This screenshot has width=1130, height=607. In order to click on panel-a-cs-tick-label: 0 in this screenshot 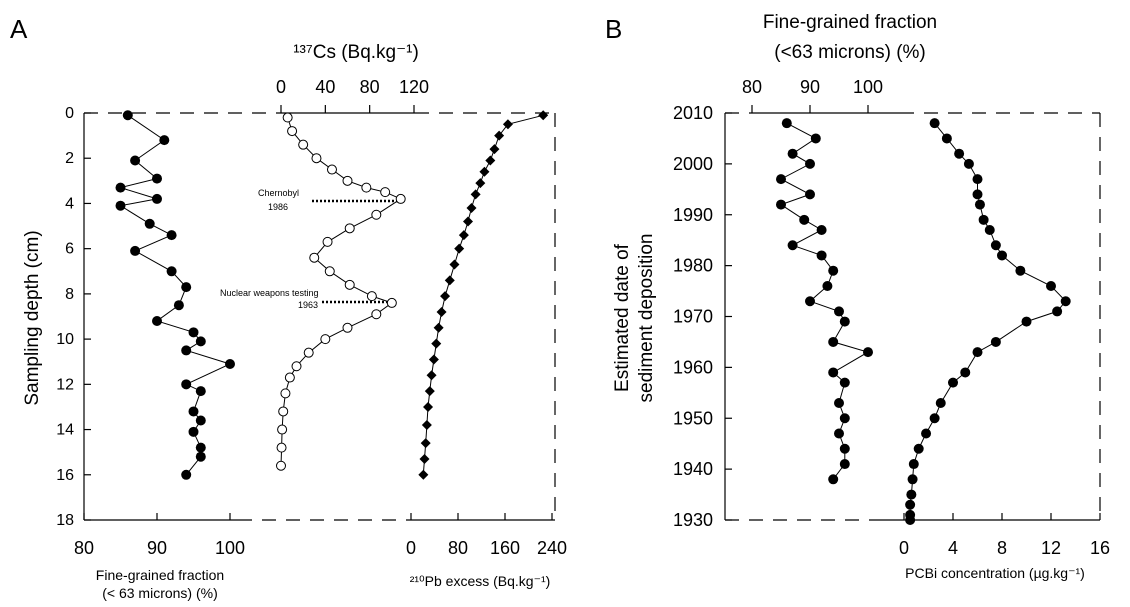, I will do `click(281, 87)`.